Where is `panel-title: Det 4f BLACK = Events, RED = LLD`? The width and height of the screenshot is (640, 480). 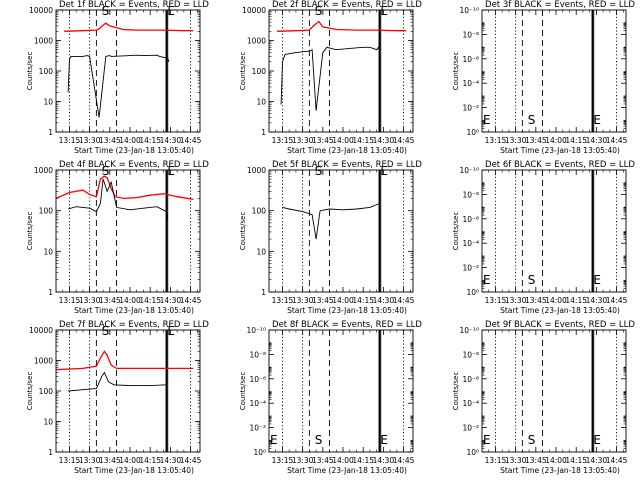 panel-title: Det 4f BLACK = Events, RED = LLD is located at coordinates (134, 165).